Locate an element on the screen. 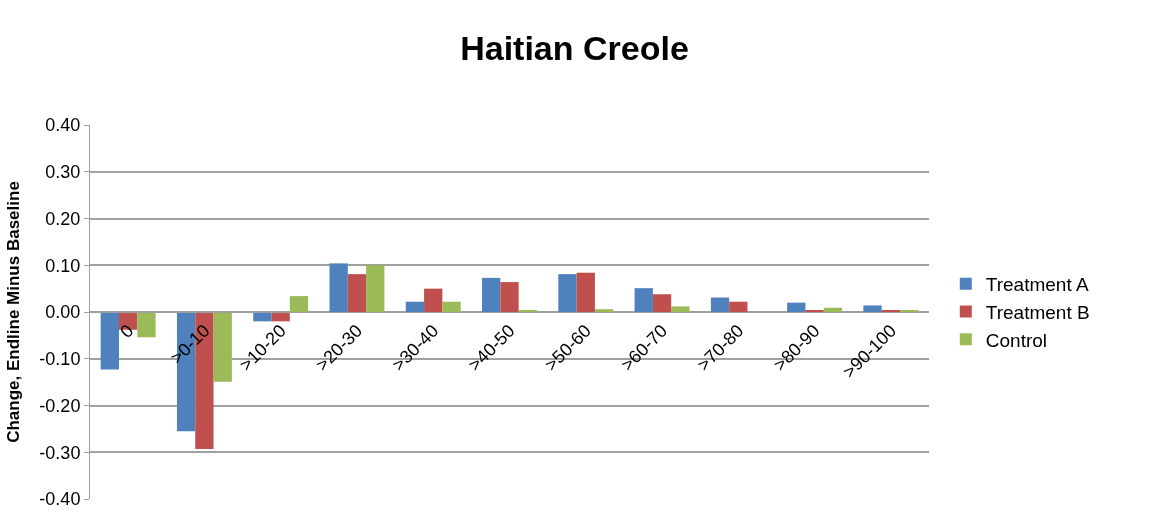 This screenshot has width=1149, height=521. y-tick-label: -0.40 is located at coordinates (60, 499).